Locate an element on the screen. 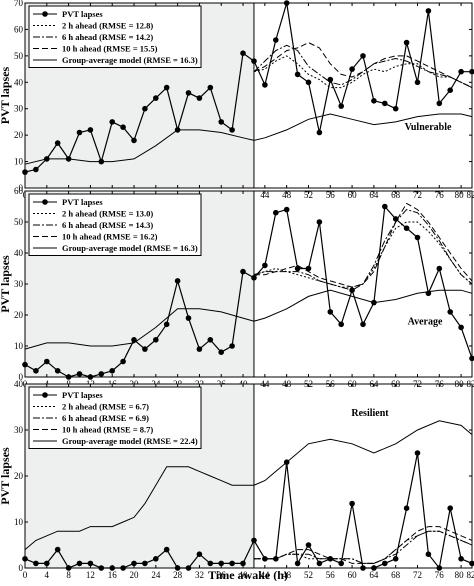 Image resolution: width=474 pixels, height=586 pixels. x-tick-label: 24 is located at coordinates (156, 575).